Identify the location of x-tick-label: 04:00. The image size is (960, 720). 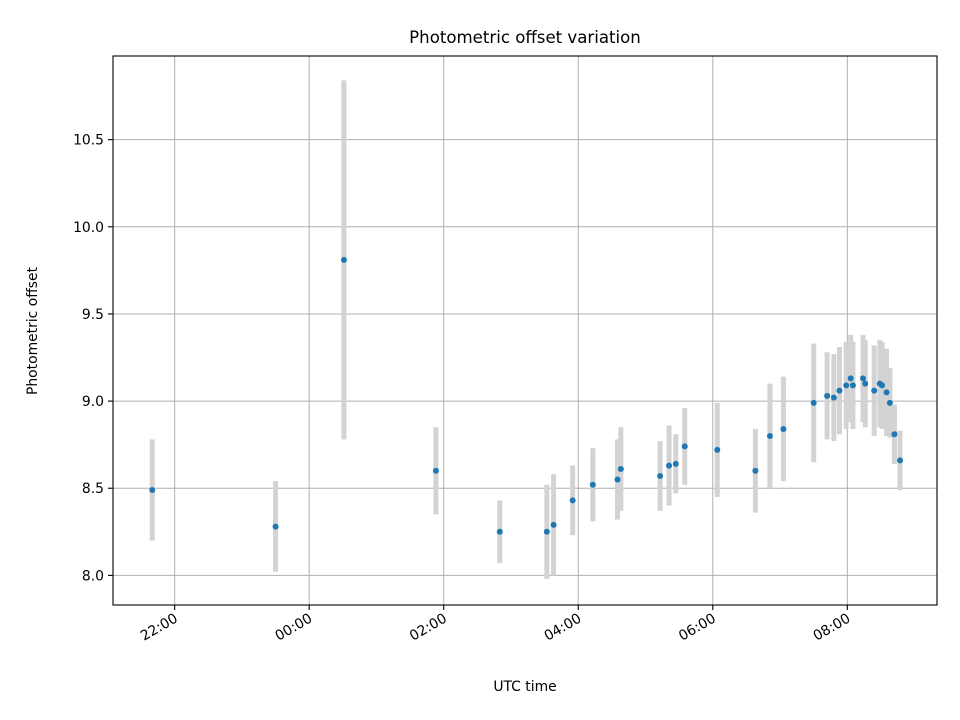
(563, 628).